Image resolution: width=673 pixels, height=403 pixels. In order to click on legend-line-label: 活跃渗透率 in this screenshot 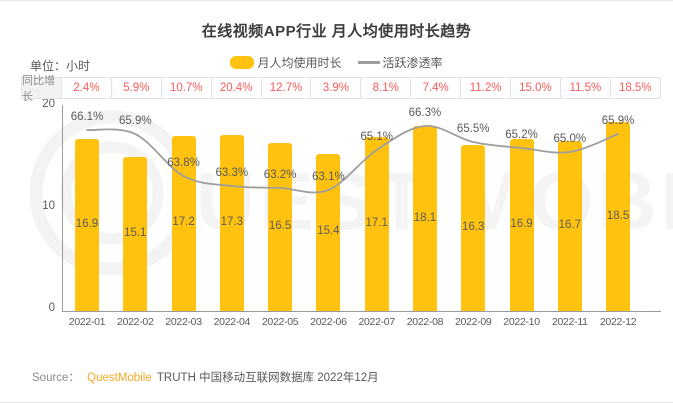, I will do `click(412, 63)`.